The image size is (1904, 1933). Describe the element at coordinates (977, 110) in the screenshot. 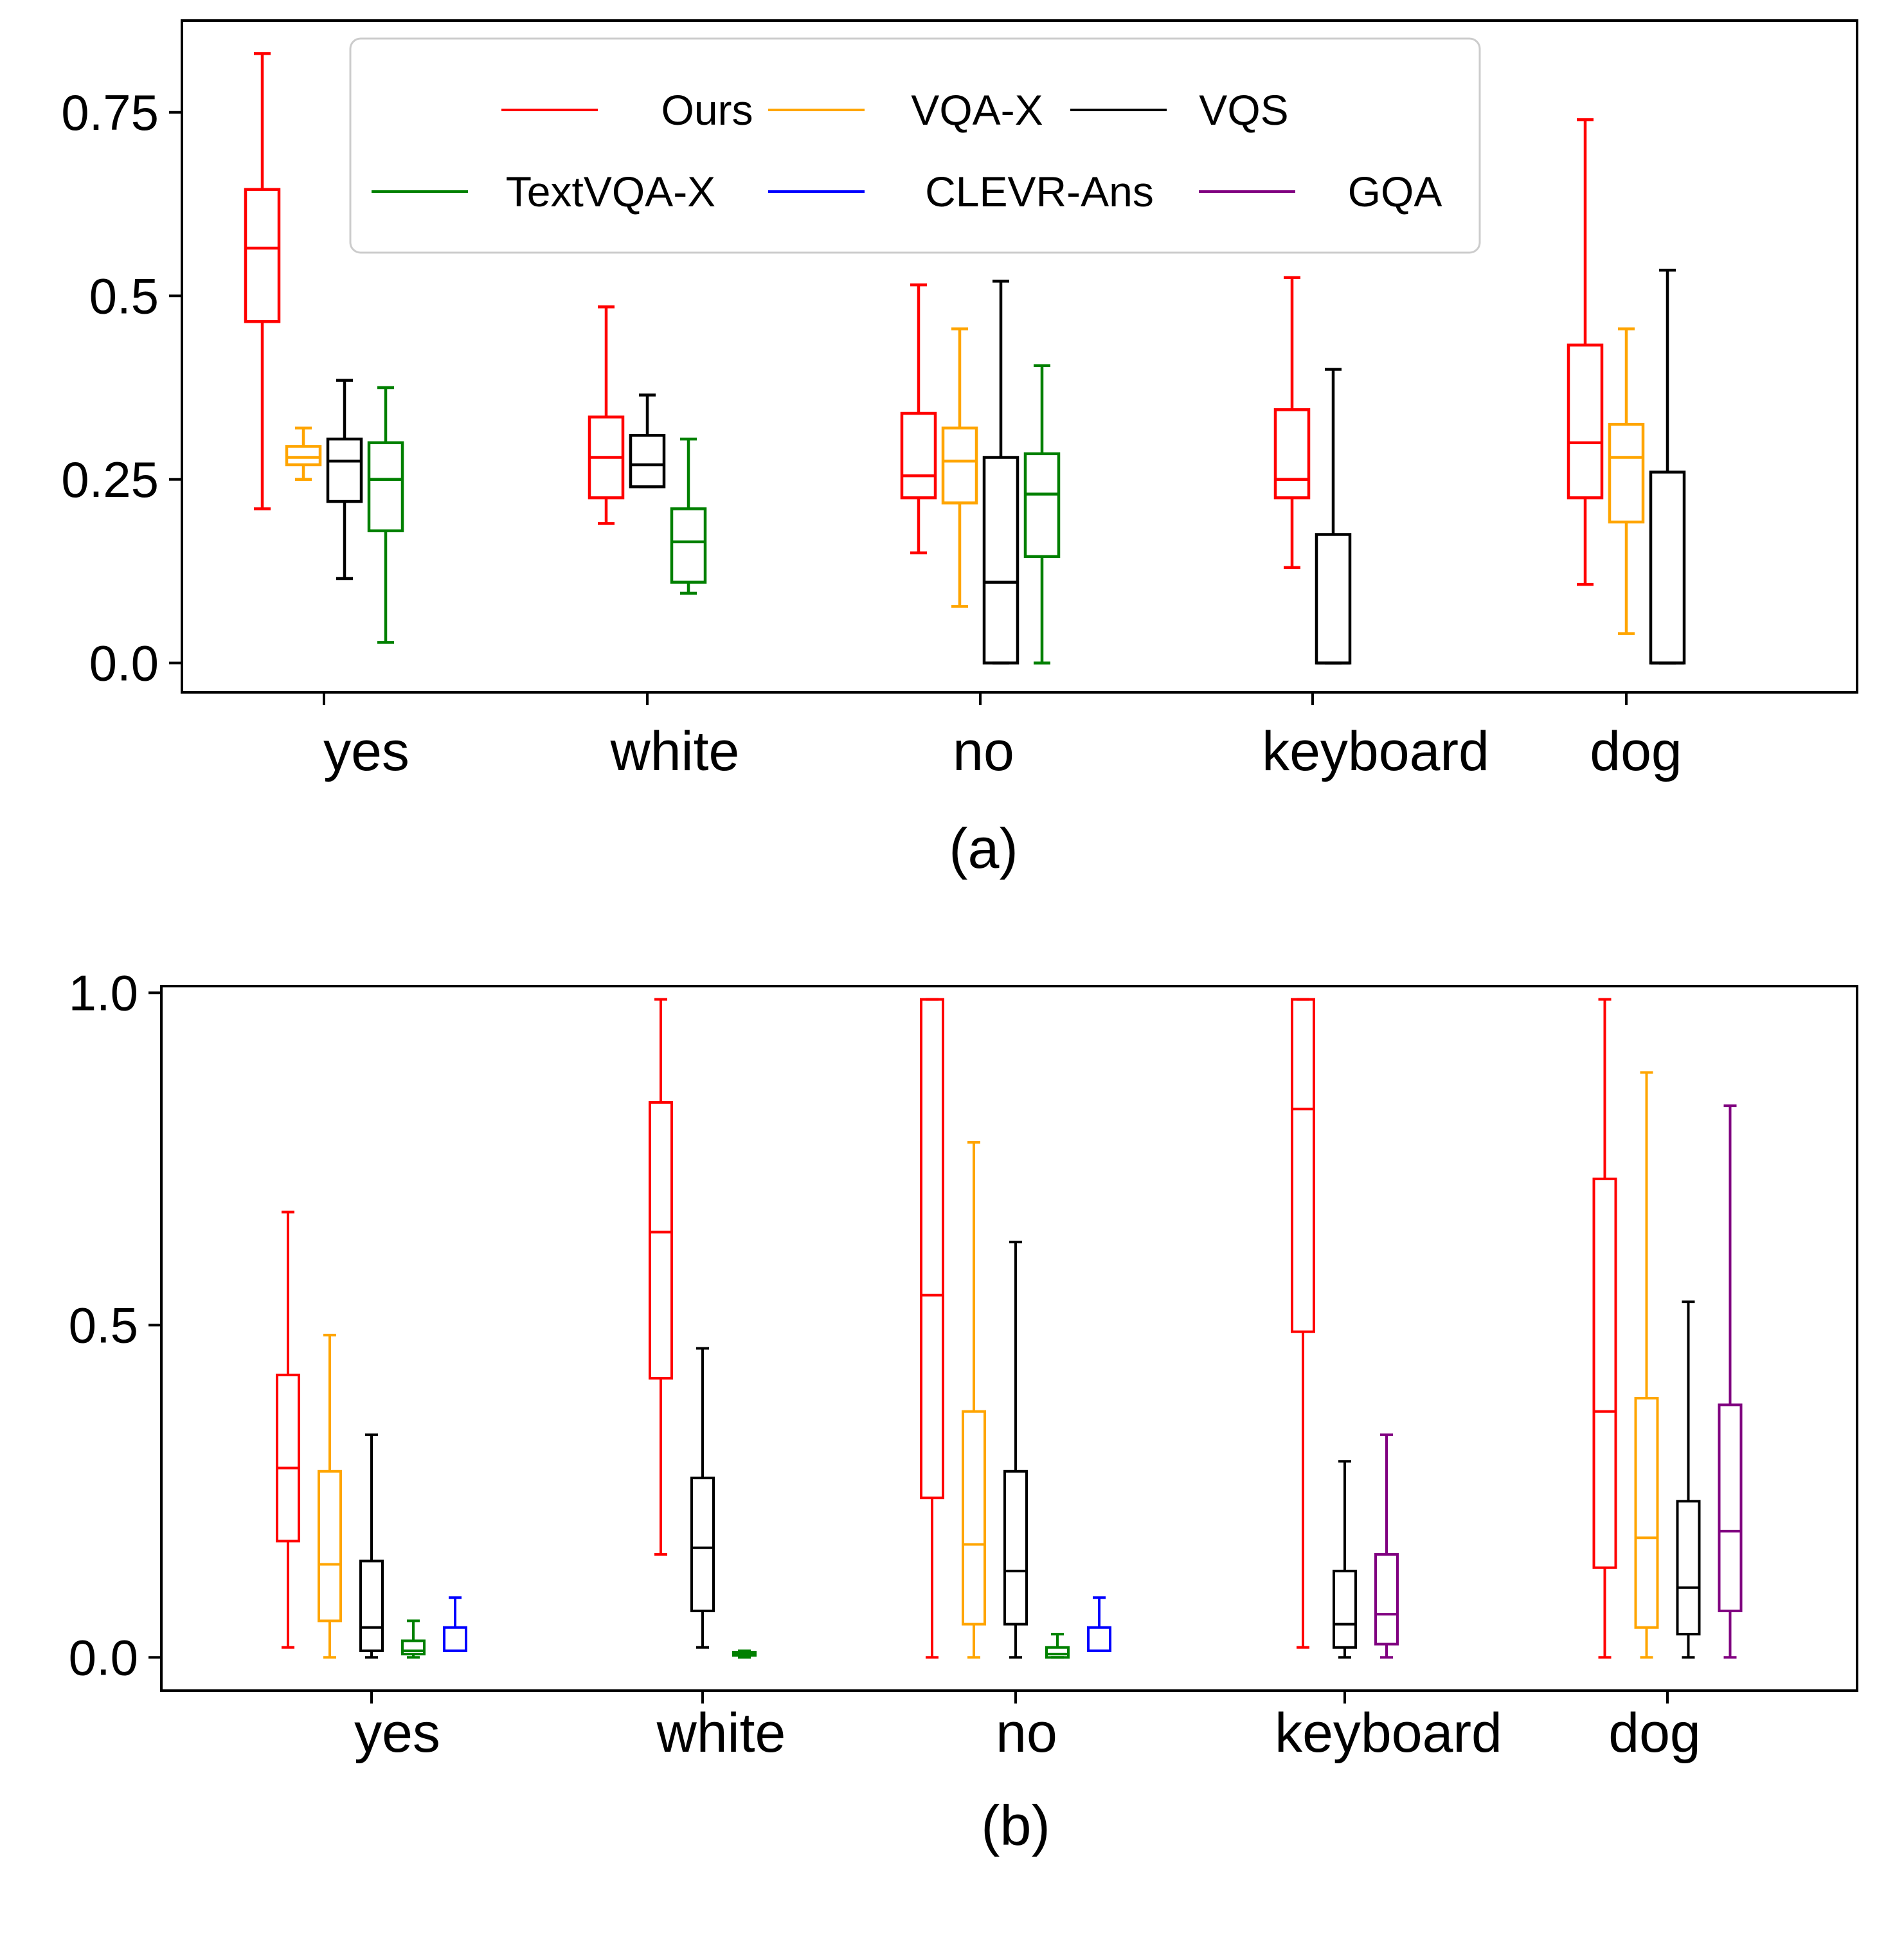

I see `legend-label: VQA-X` at that location.